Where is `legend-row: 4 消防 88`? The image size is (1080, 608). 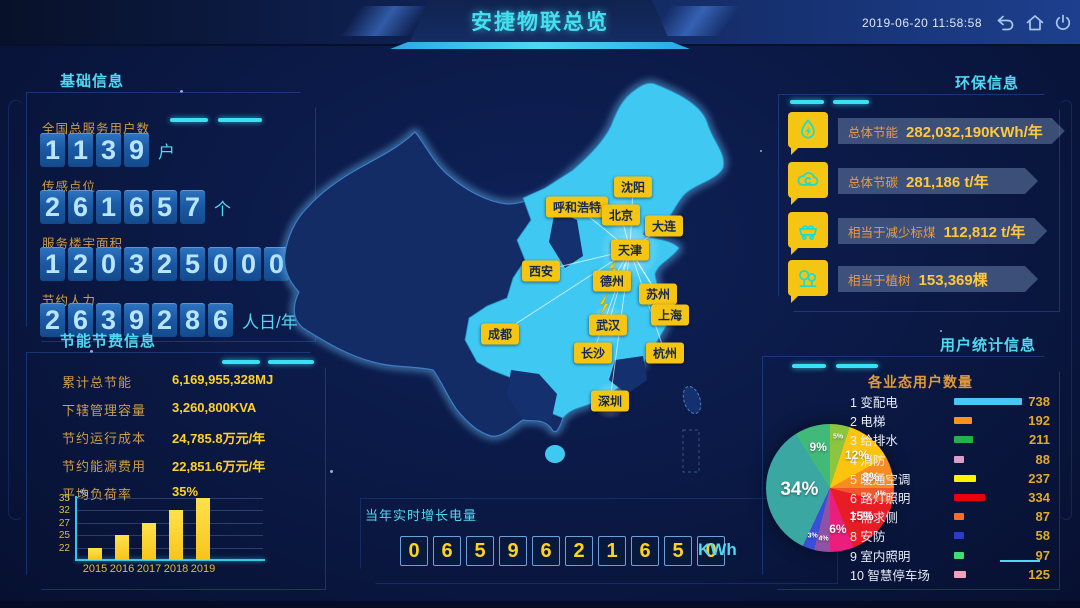
legend-row: 4 消防 88 is located at coordinates (950, 459).